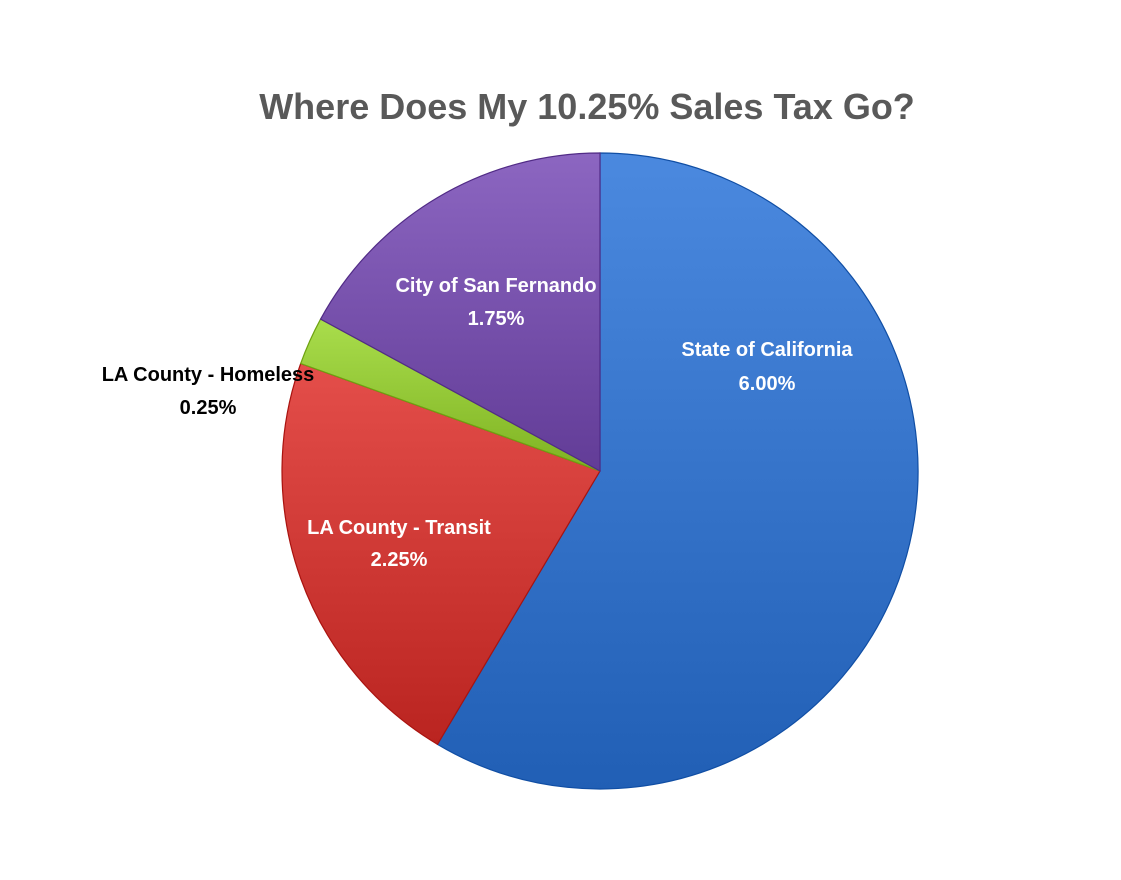 The height and width of the screenshot is (880, 1121). I want to click on pie-slice-la-county-transit, so click(441, 554).